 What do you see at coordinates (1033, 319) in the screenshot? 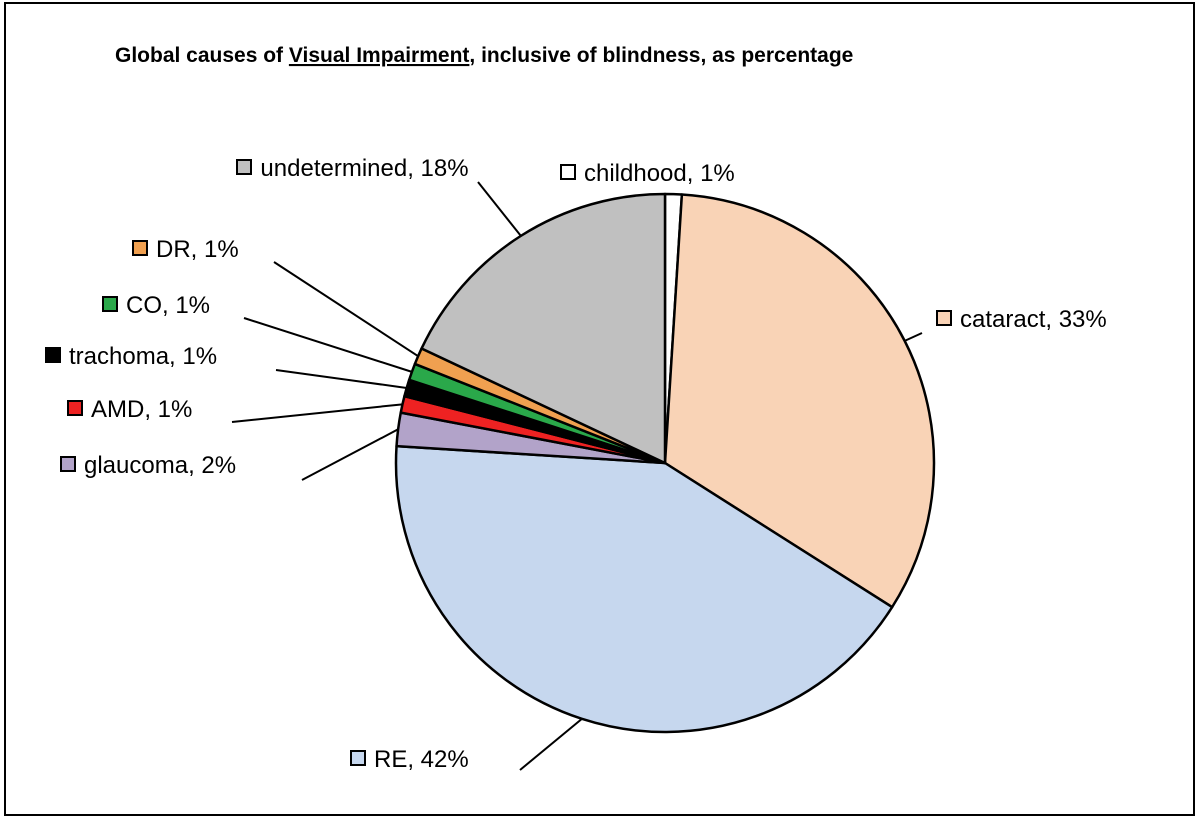
I see `label-text: cataract, 33%` at bounding box center [1033, 319].